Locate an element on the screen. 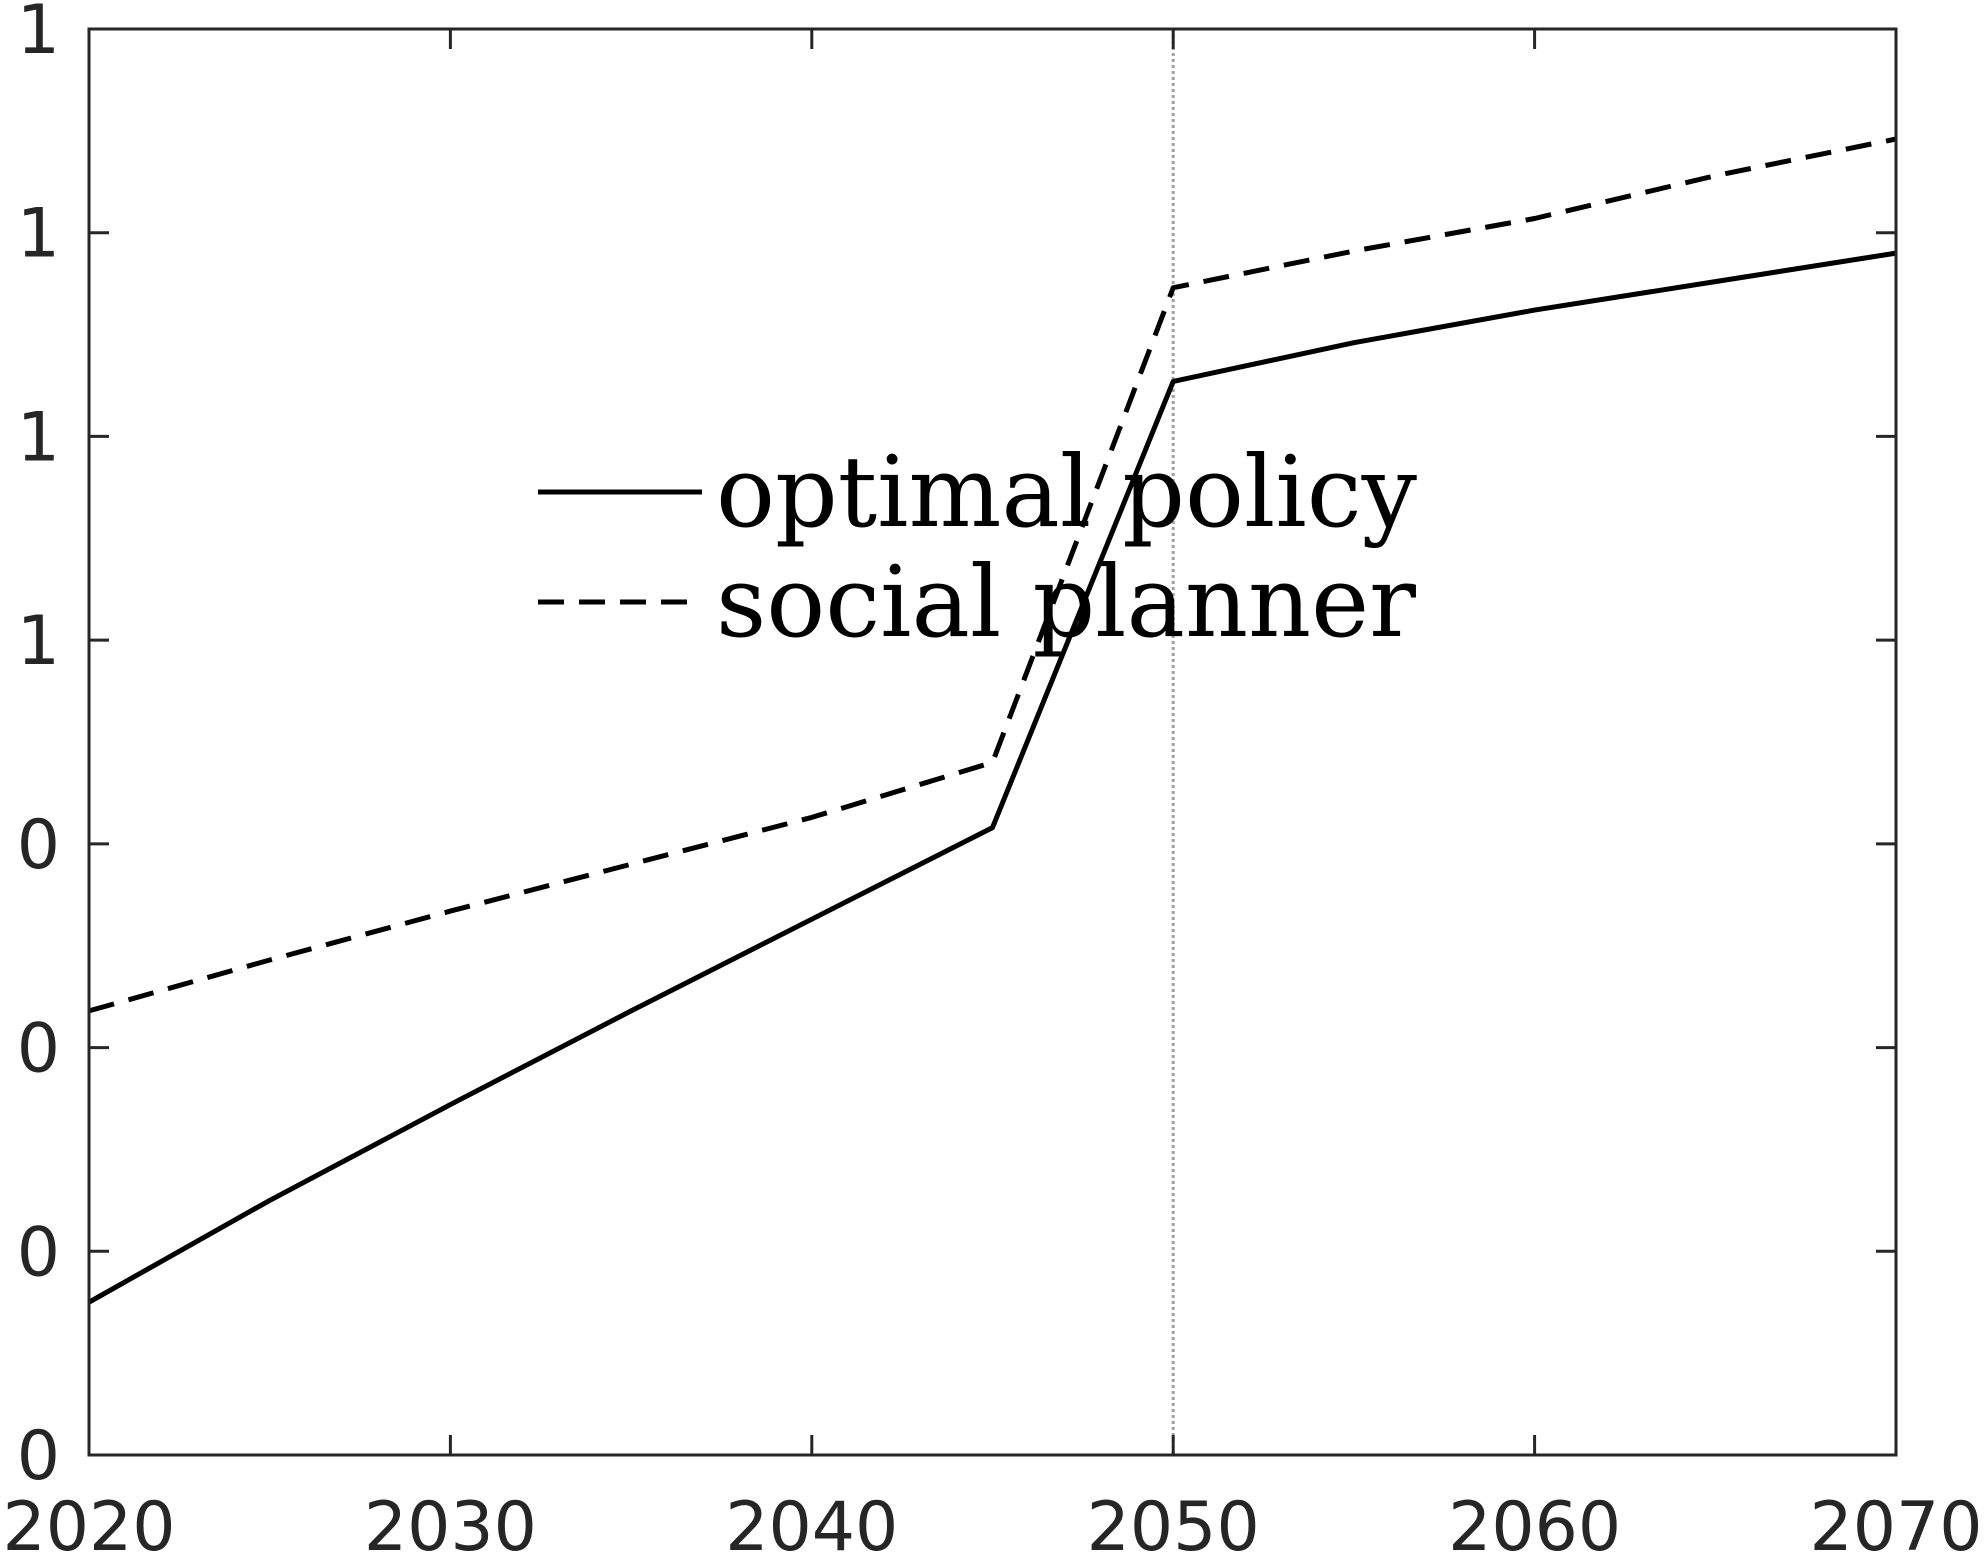  x-tick-label: 2070 is located at coordinates (1895, 1520).